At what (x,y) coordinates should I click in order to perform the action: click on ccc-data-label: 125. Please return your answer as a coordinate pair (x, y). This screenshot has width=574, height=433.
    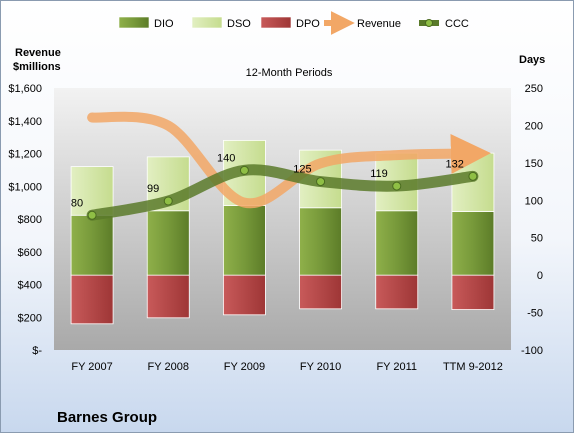
    Looking at the image, I should click on (302, 170).